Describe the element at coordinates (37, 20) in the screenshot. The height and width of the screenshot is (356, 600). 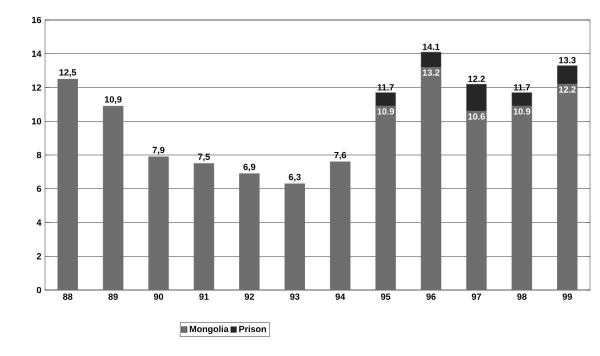
I see `y-tick-label: 16` at that location.